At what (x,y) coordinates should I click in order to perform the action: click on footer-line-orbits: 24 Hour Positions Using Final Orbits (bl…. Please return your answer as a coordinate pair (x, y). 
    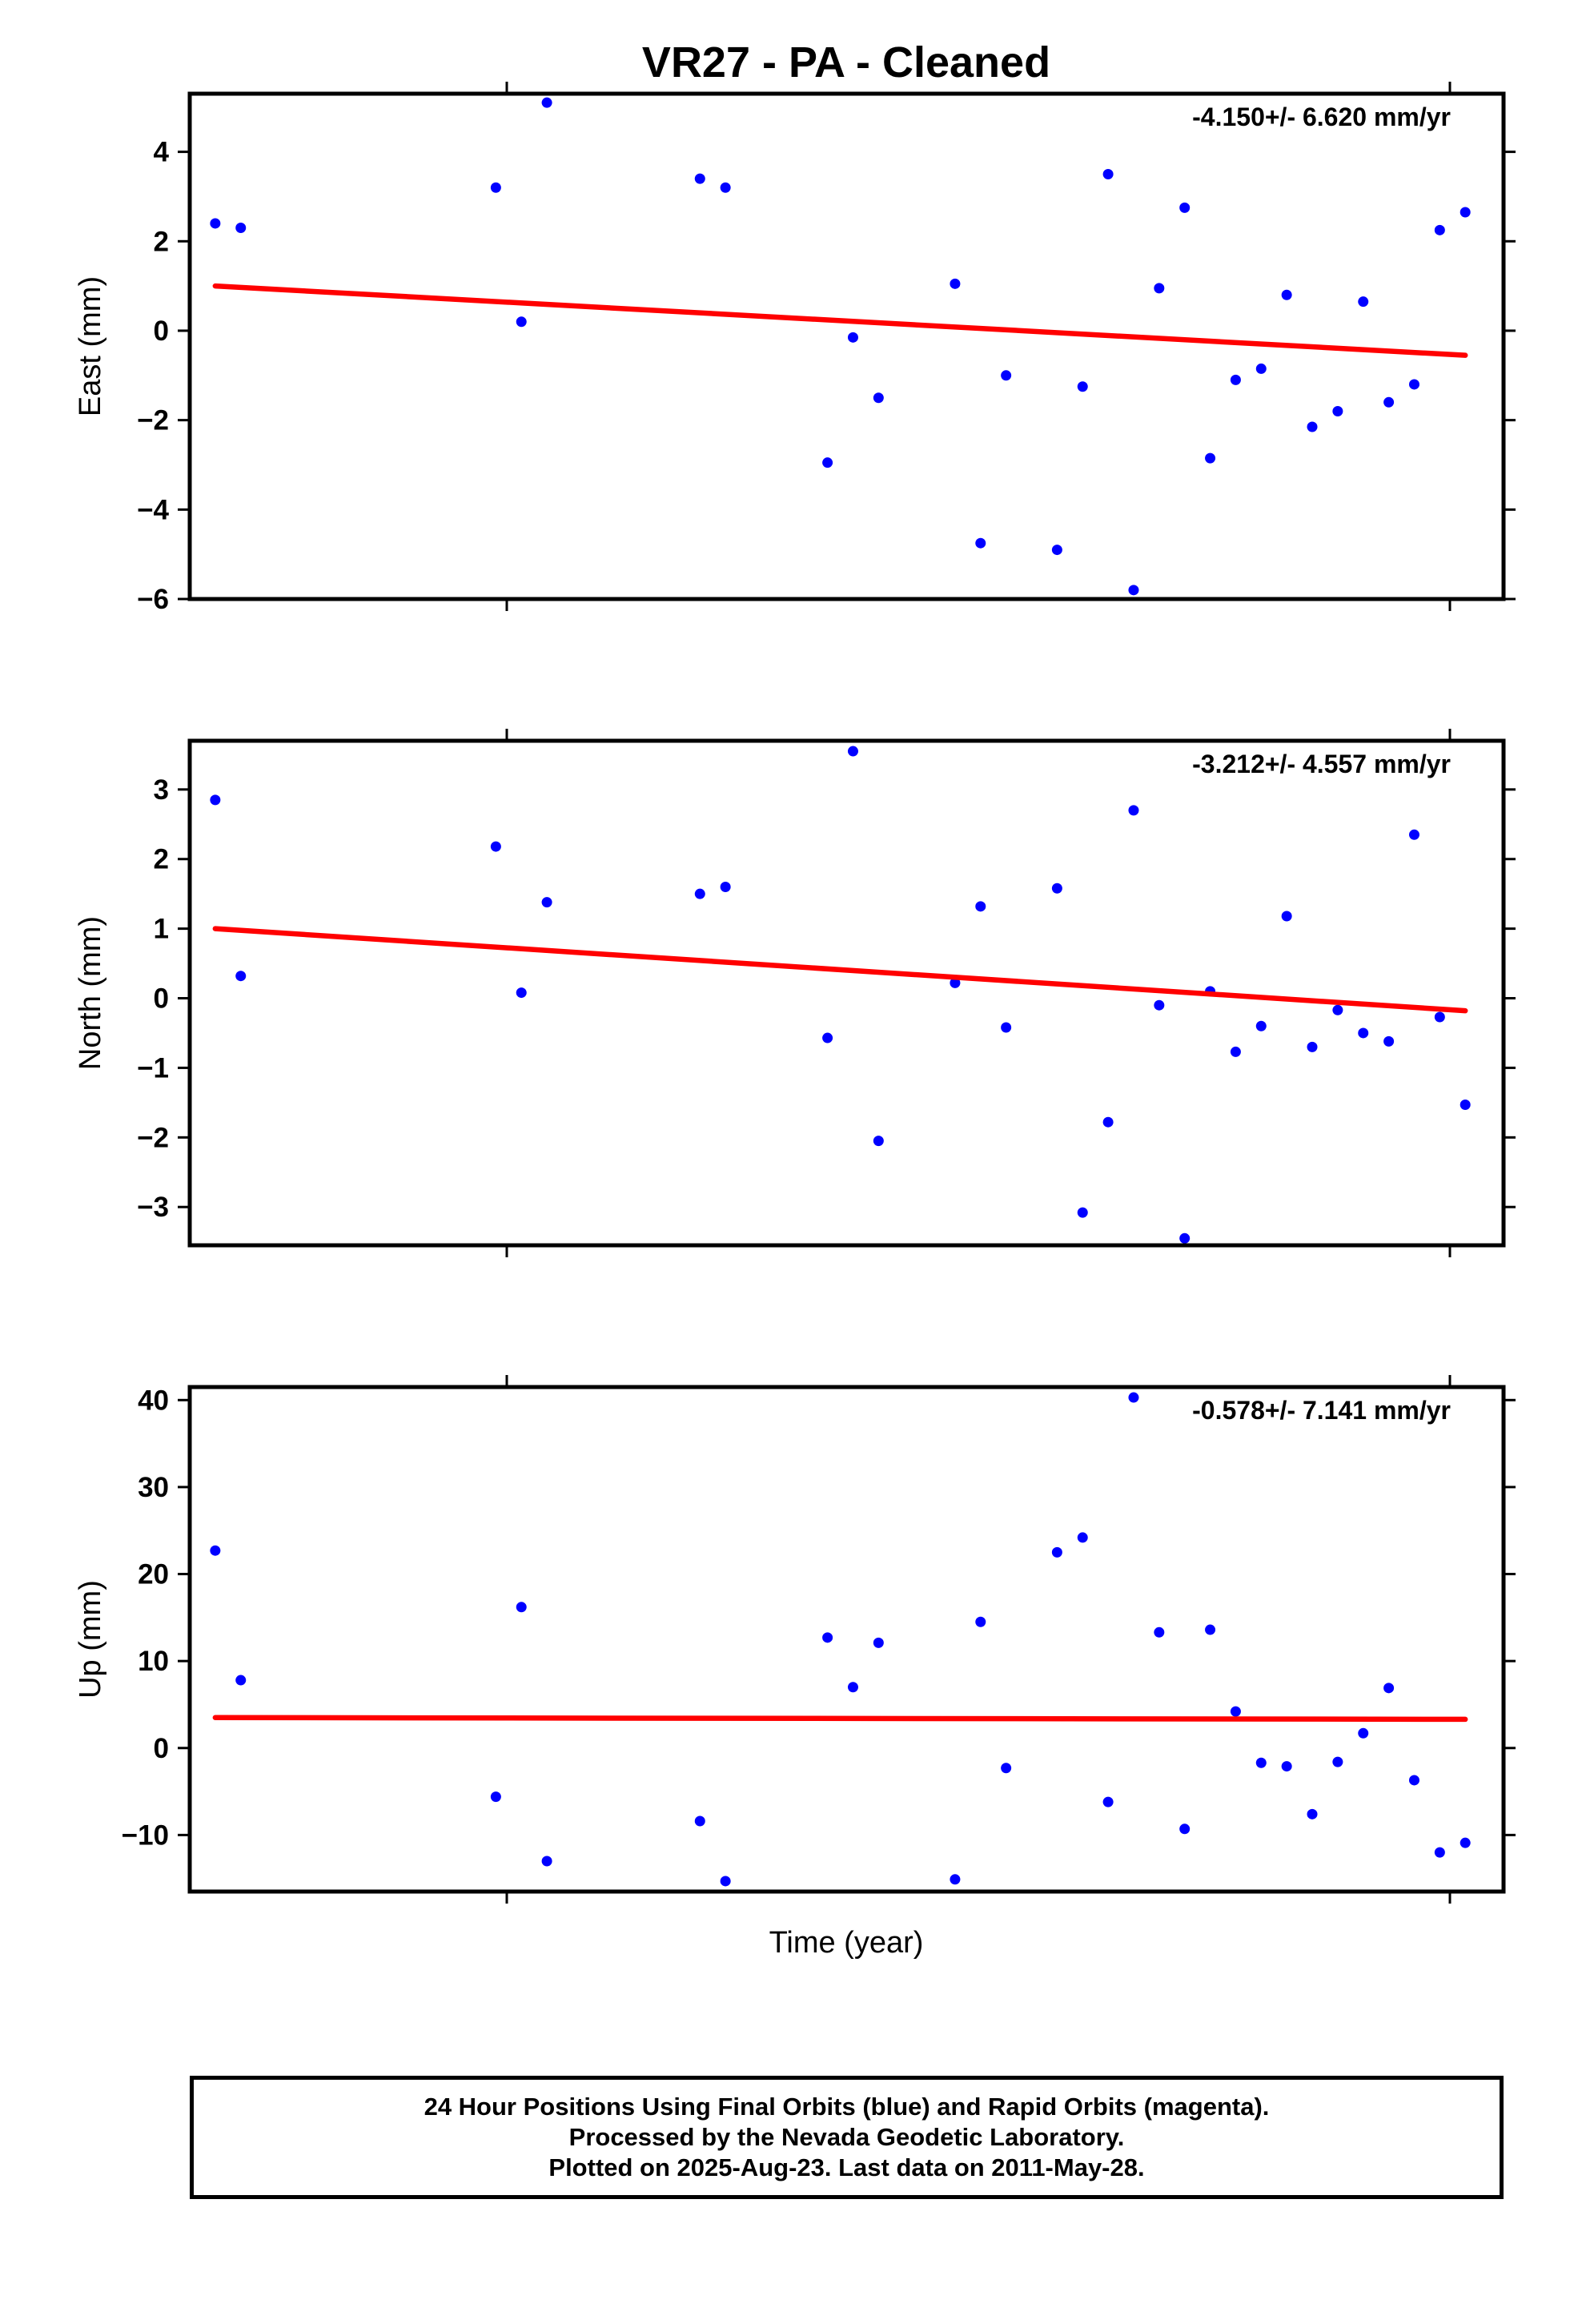
    Looking at the image, I should click on (847, 2107).